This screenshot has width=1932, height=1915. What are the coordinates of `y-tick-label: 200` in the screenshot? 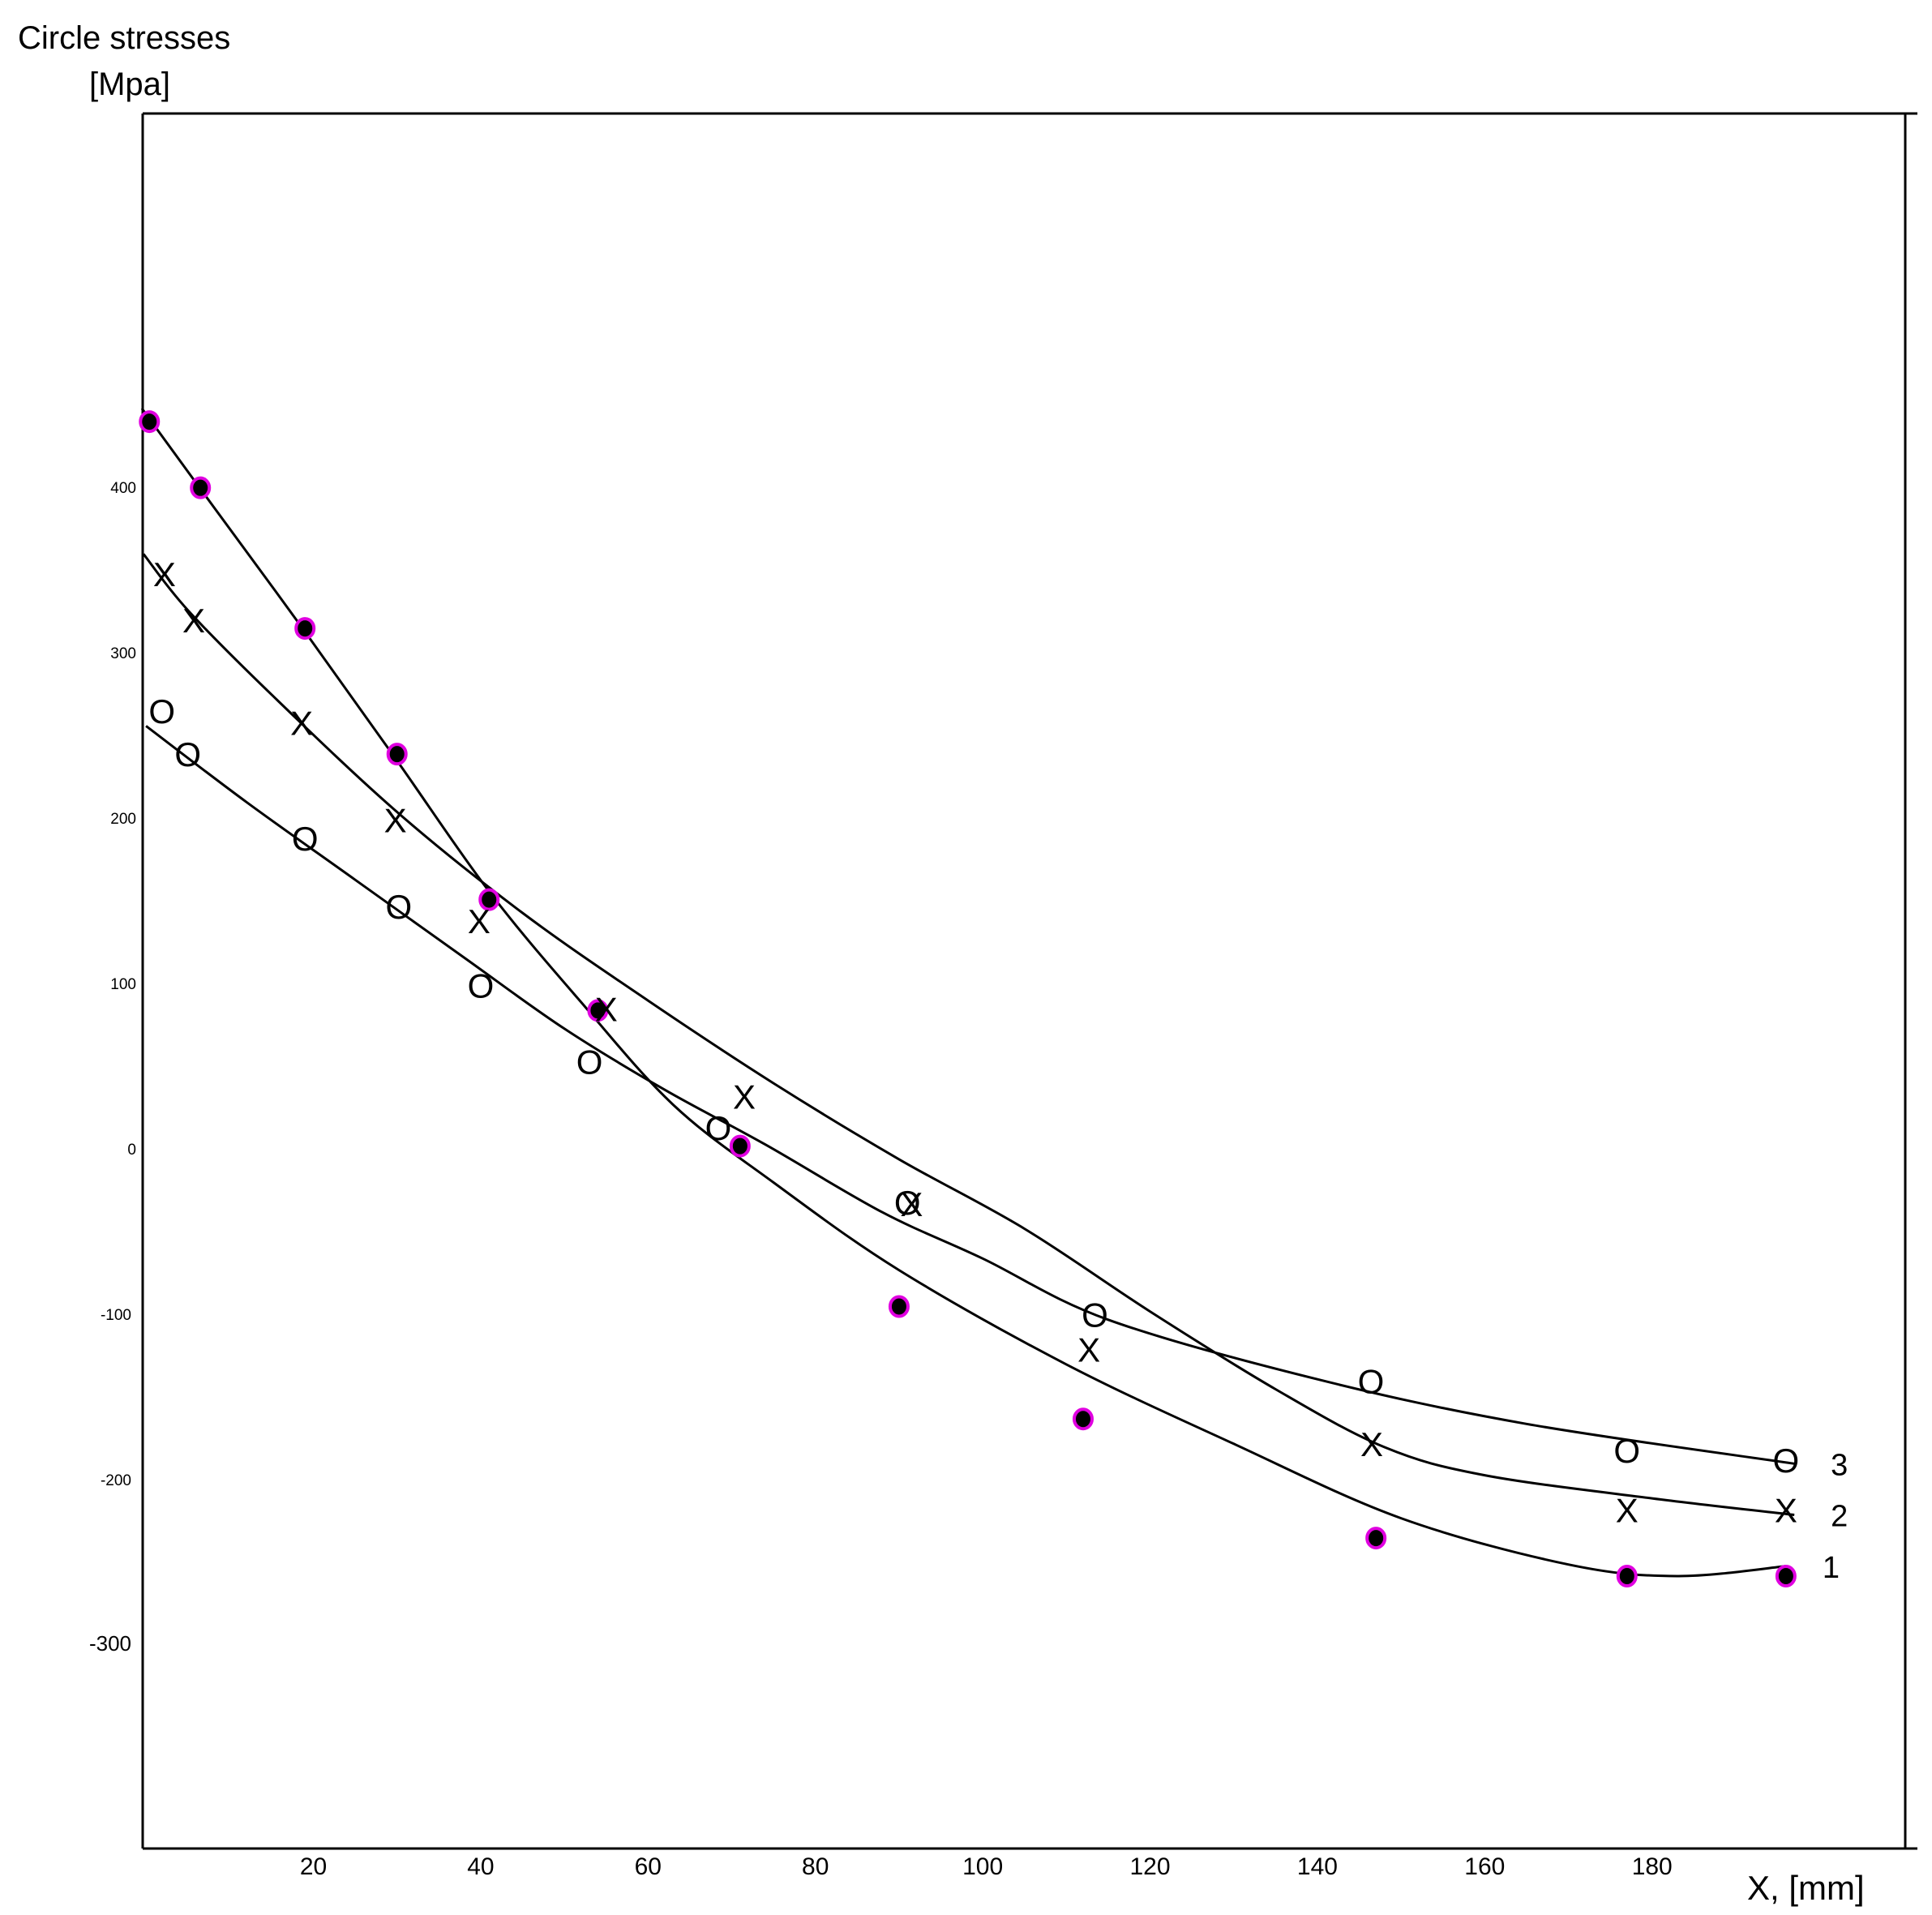 It's located at (123, 819).